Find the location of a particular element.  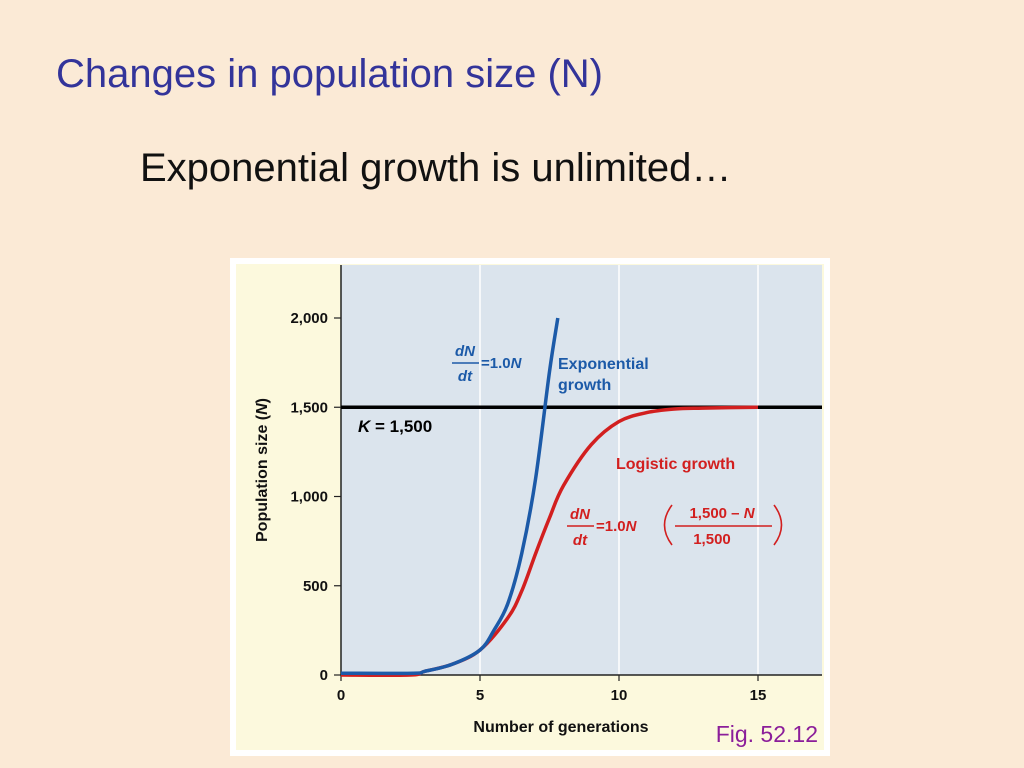

exponential-series-label-line2: growth is located at coordinates (584, 385).